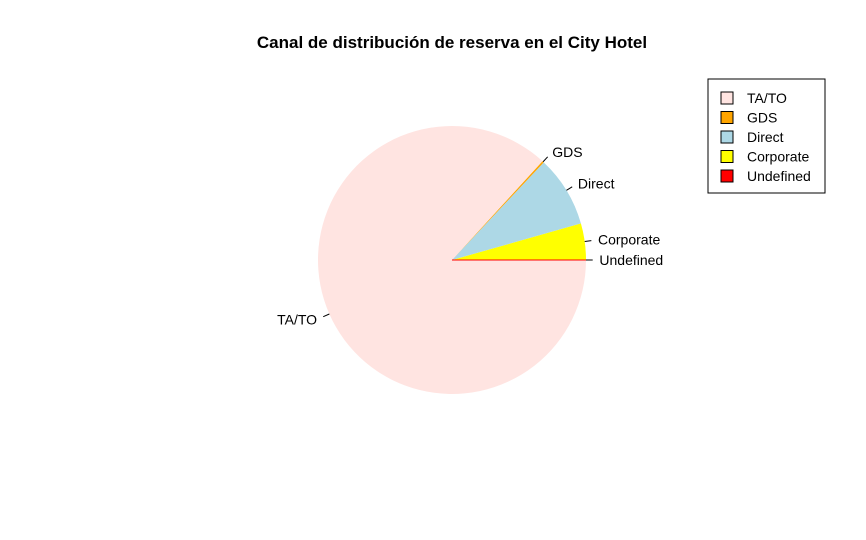  Describe the element at coordinates (297, 319) in the screenshot. I see `slice-label-ta-to: TA/TO` at that location.